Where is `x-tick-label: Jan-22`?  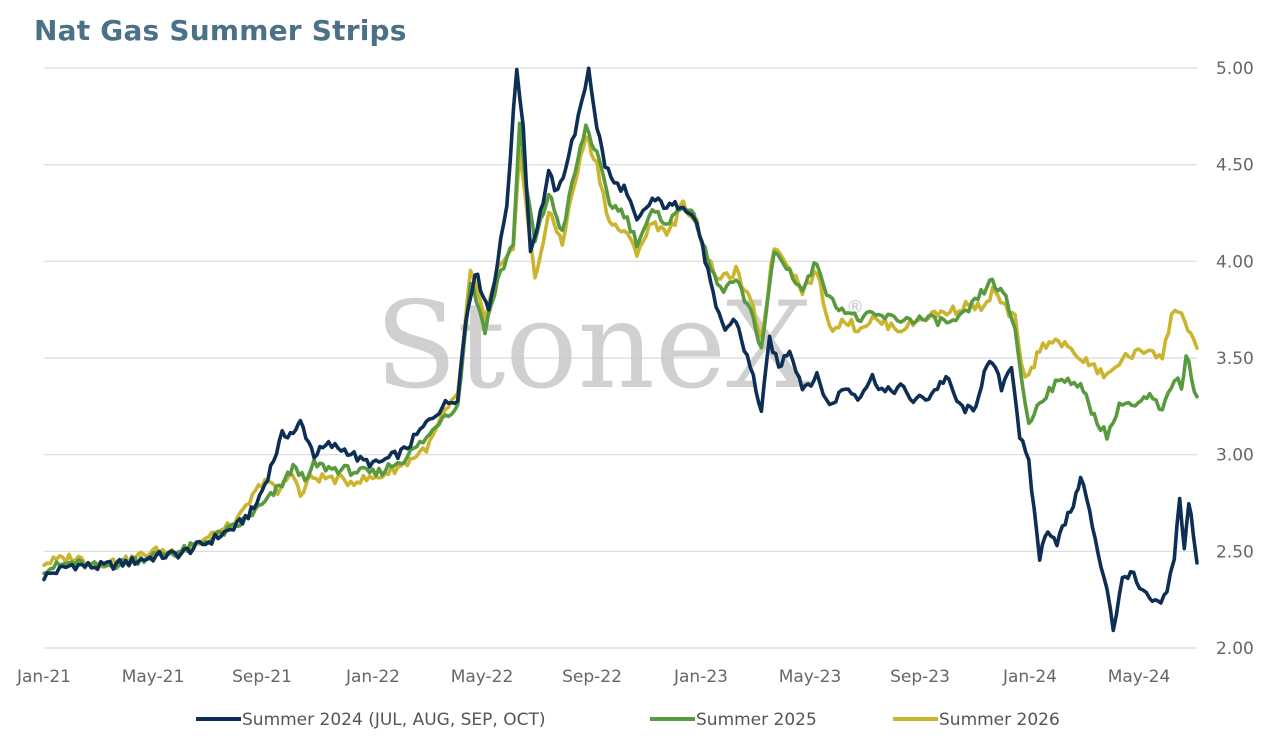
x-tick-label: Jan-22 is located at coordinates (372, 677).